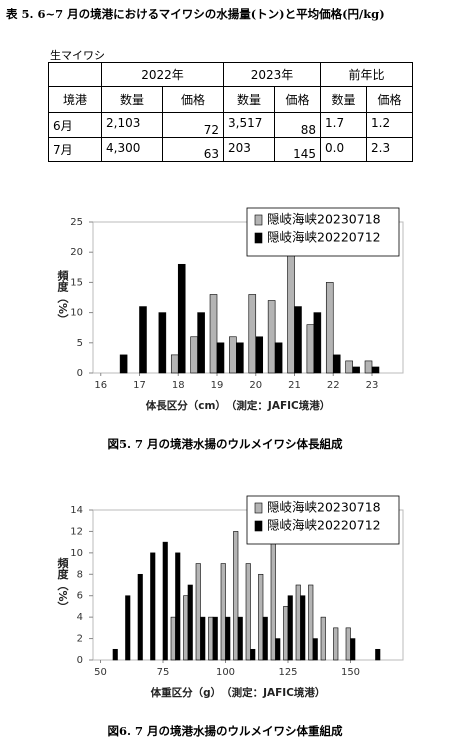 Image resolution: width=450 pixels, height=751 pixels. Describe the element at coordinates (287, 672) in the screenshot. I see `x-tick-label: 125` at that location.